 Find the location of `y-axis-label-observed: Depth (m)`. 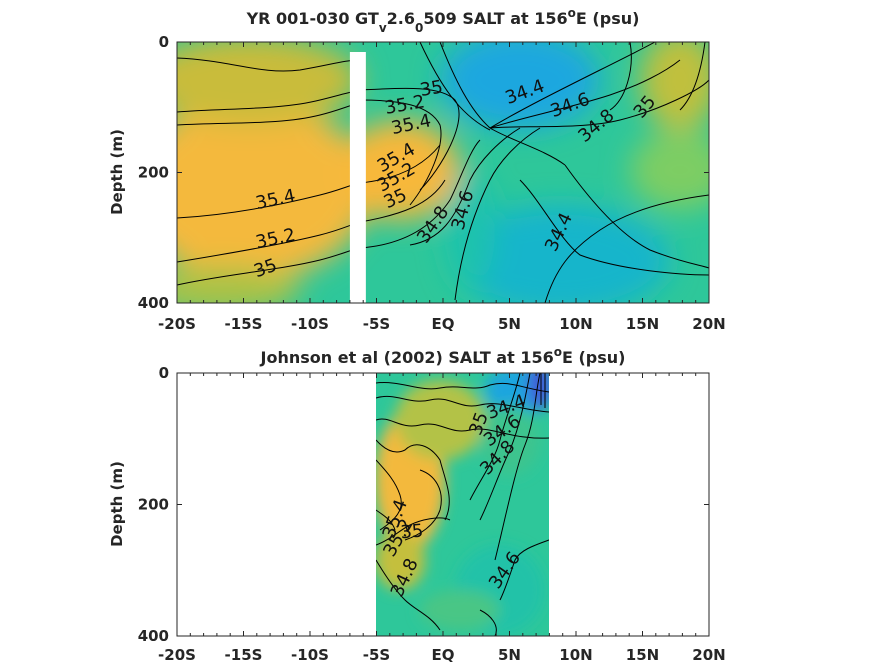

y-axis-label-observed: Depth (m) is located at coordinates (117, 504).